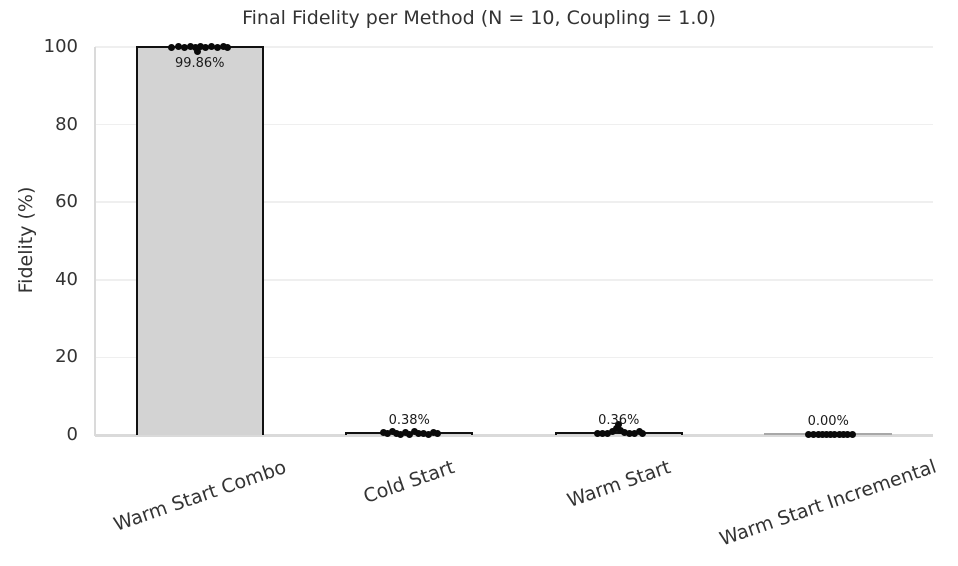 The image size is (958, 566). I want to click on x-tick-label: Cold Start, so click(409, 482).